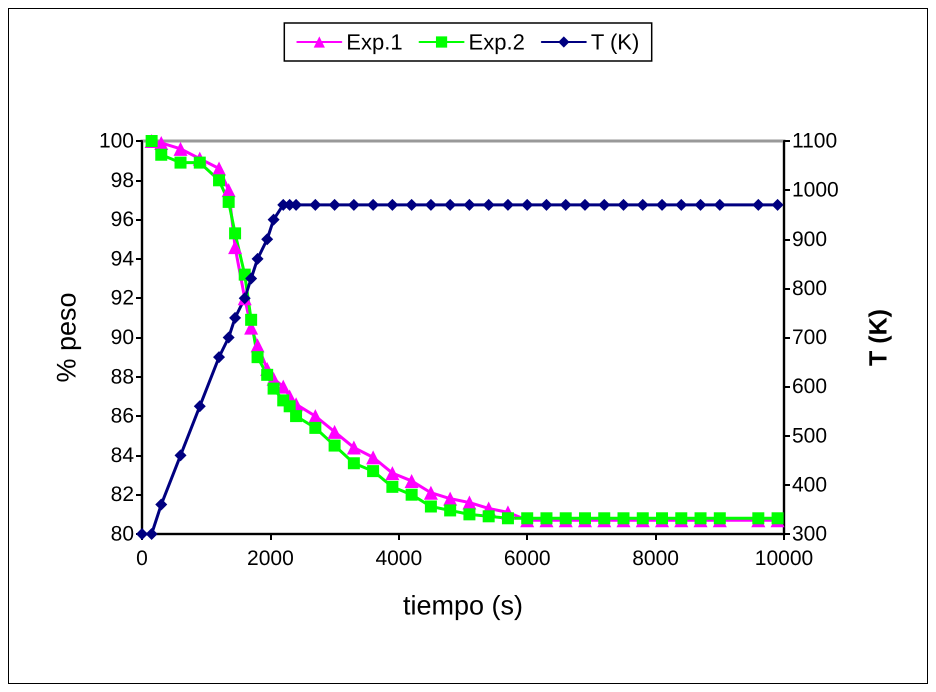 The height and width of the screenshot is (692, 936). I want to click on y-tick-label: 90, so click(122, 337).